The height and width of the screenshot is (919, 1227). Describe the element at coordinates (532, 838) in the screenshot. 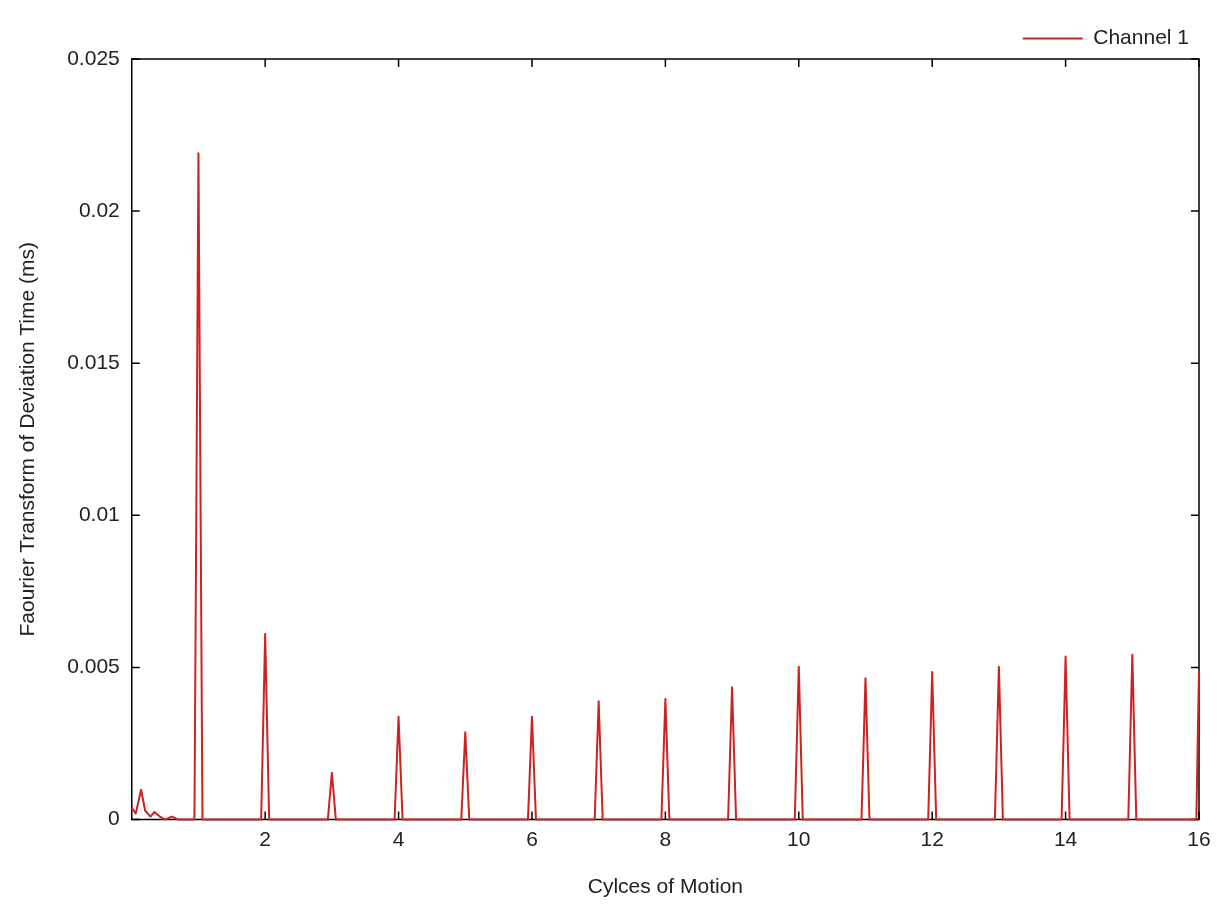

I see `x-tick-label: 6` at that location.